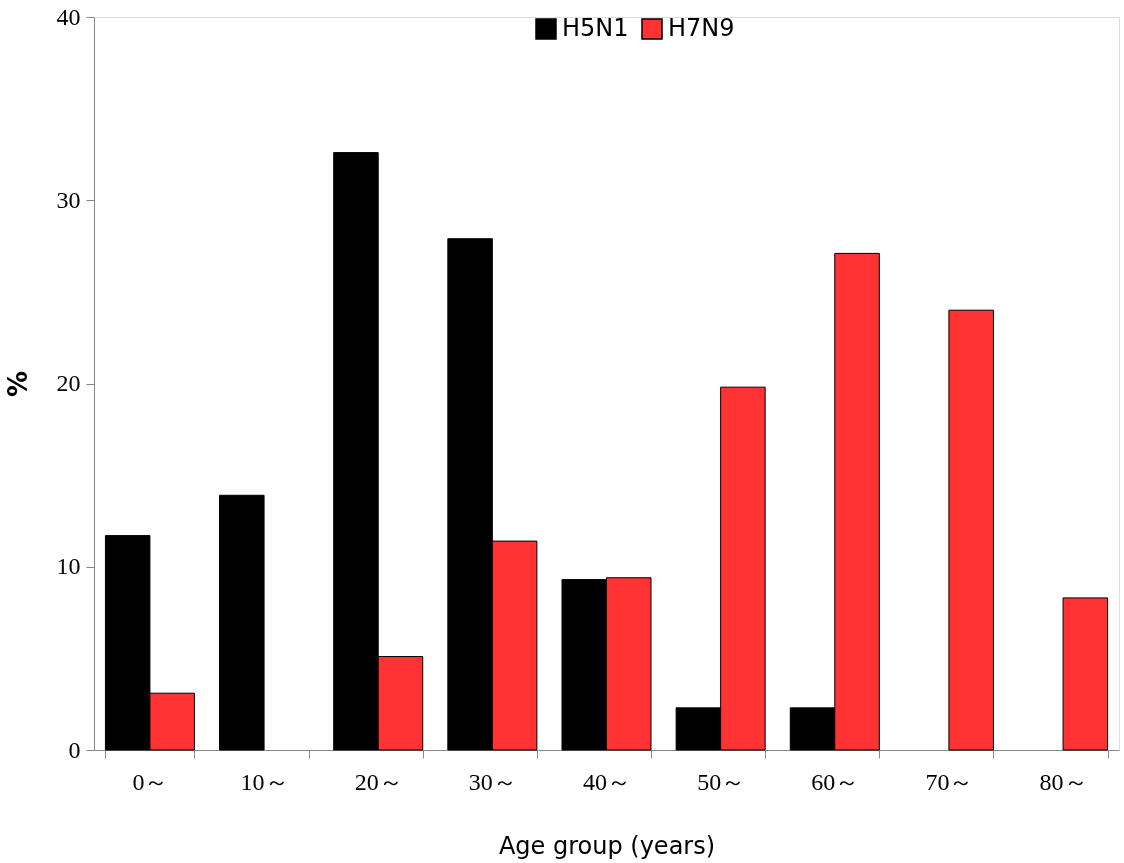 The image size is (1124, 863). What do you see at coordinates (607, 781) in the screenshot?
I see `x-tick-label: 40～` at bounding box center [607, 781].